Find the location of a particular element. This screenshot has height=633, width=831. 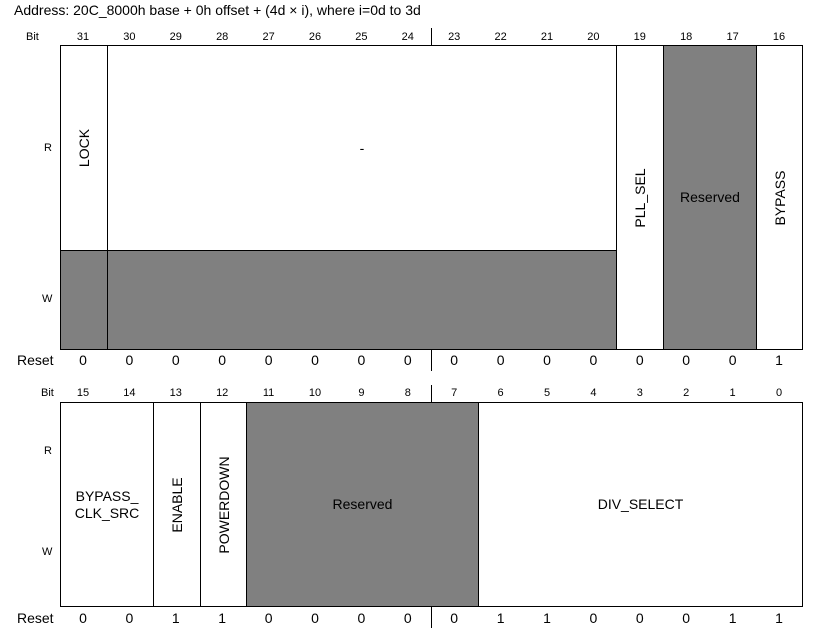

bit-number: 24 is located at coordinates (407, 37).